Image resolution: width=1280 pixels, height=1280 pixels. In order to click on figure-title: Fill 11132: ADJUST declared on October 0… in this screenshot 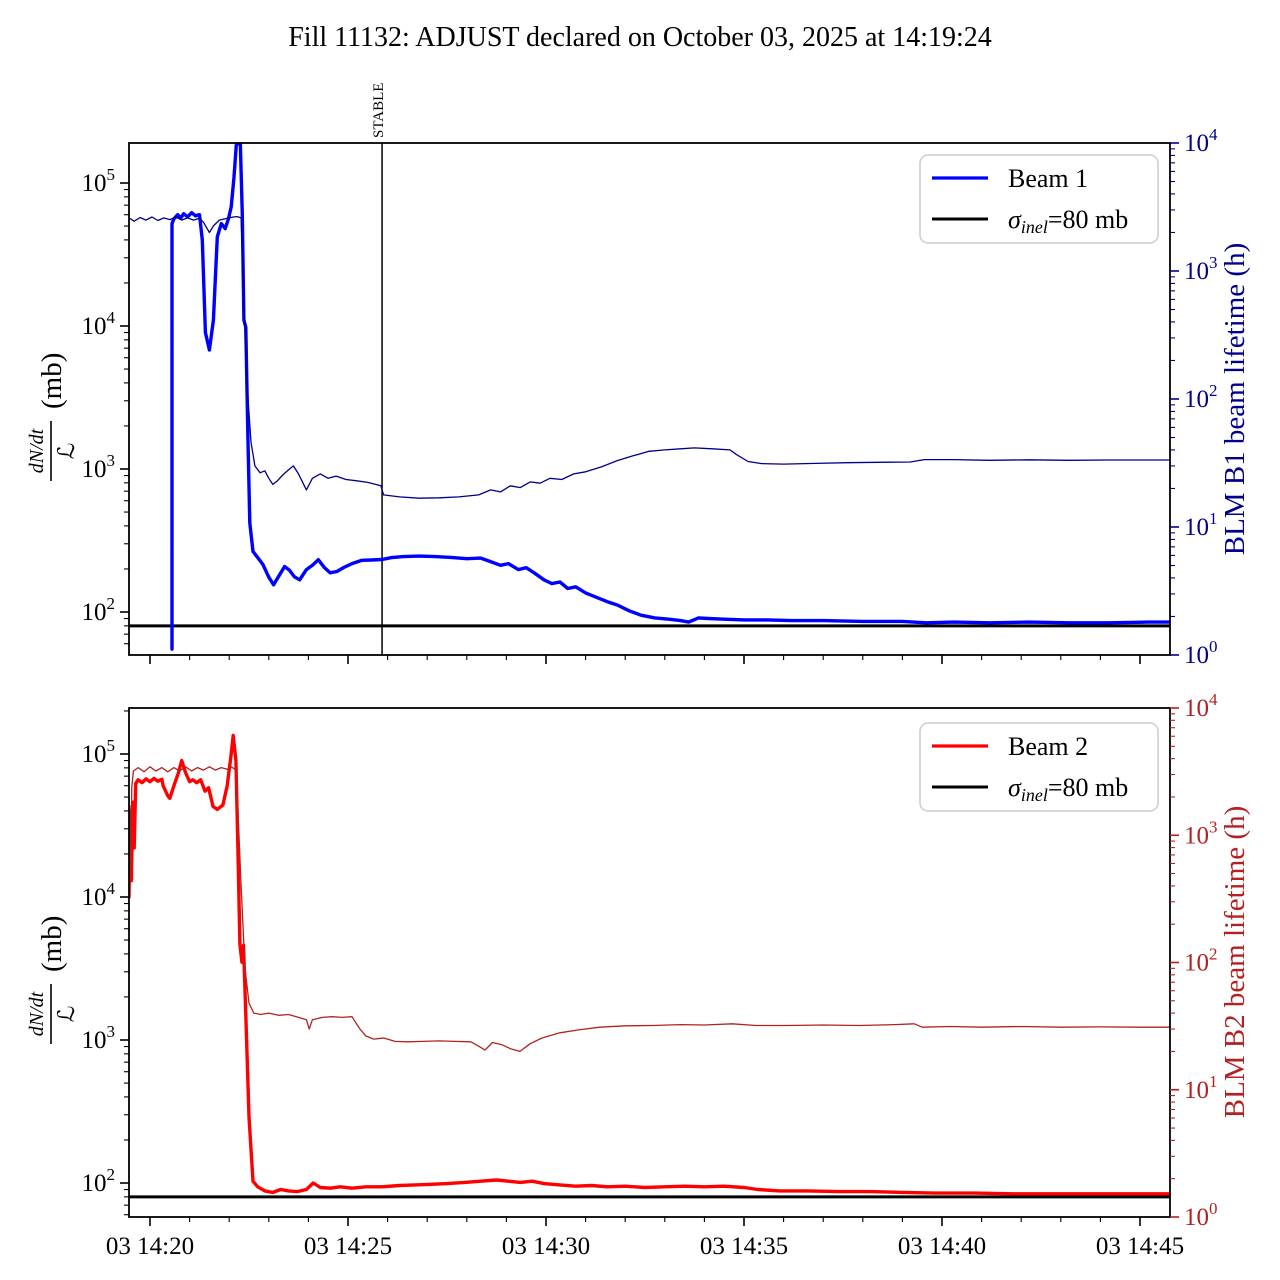, I will do `click(640, 37)`.